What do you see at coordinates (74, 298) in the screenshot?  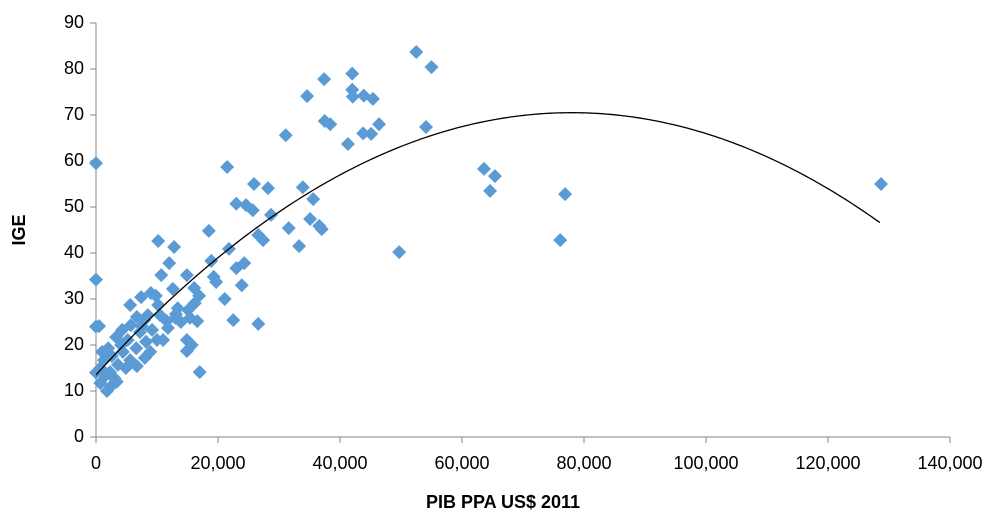 I see `y-tick-label: 30` at bounding box center [74, 298].